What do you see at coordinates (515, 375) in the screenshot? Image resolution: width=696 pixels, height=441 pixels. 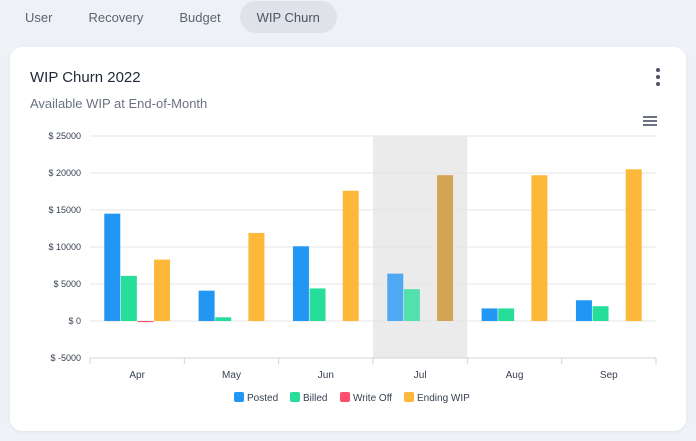 I see `x-tick-label-aug: Aug` at bounding box center [515, 375].